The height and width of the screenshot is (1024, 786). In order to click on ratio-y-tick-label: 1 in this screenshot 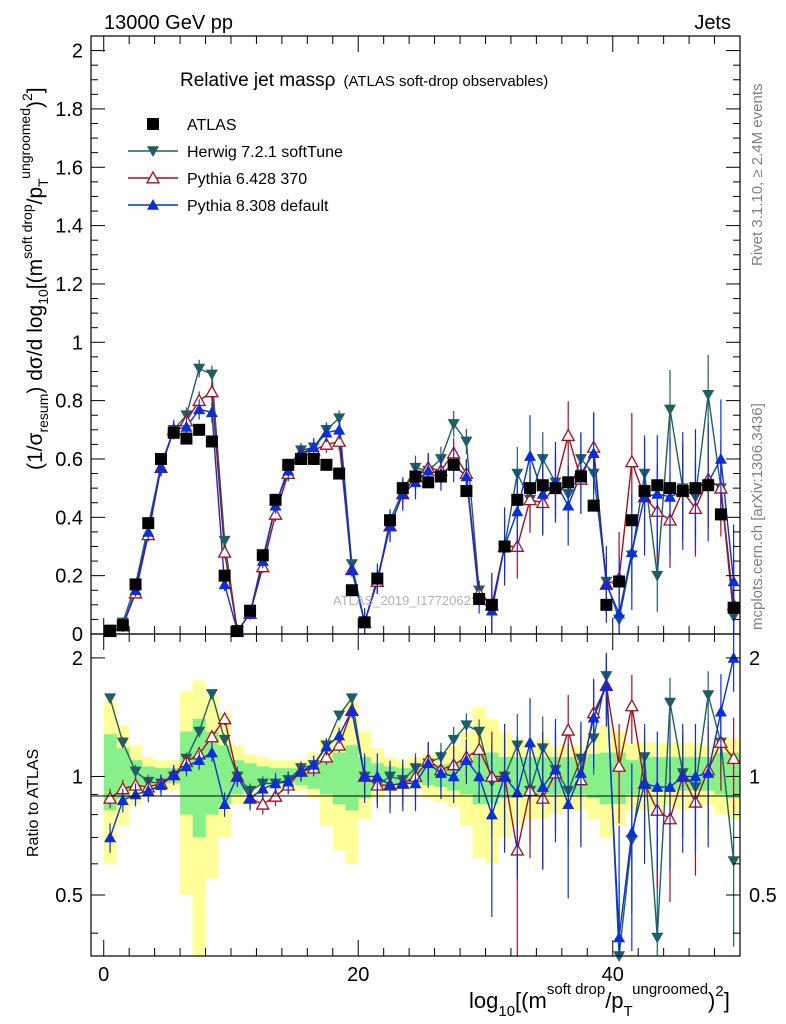, I will do `click(77, 777)`.